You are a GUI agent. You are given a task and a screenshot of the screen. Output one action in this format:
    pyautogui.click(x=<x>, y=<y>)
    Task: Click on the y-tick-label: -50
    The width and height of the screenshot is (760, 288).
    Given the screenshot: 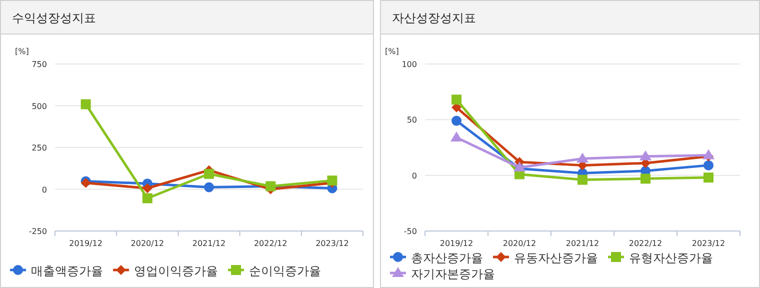 What is the action you would take?
    pyautogui.click(x=410, y=231)
    